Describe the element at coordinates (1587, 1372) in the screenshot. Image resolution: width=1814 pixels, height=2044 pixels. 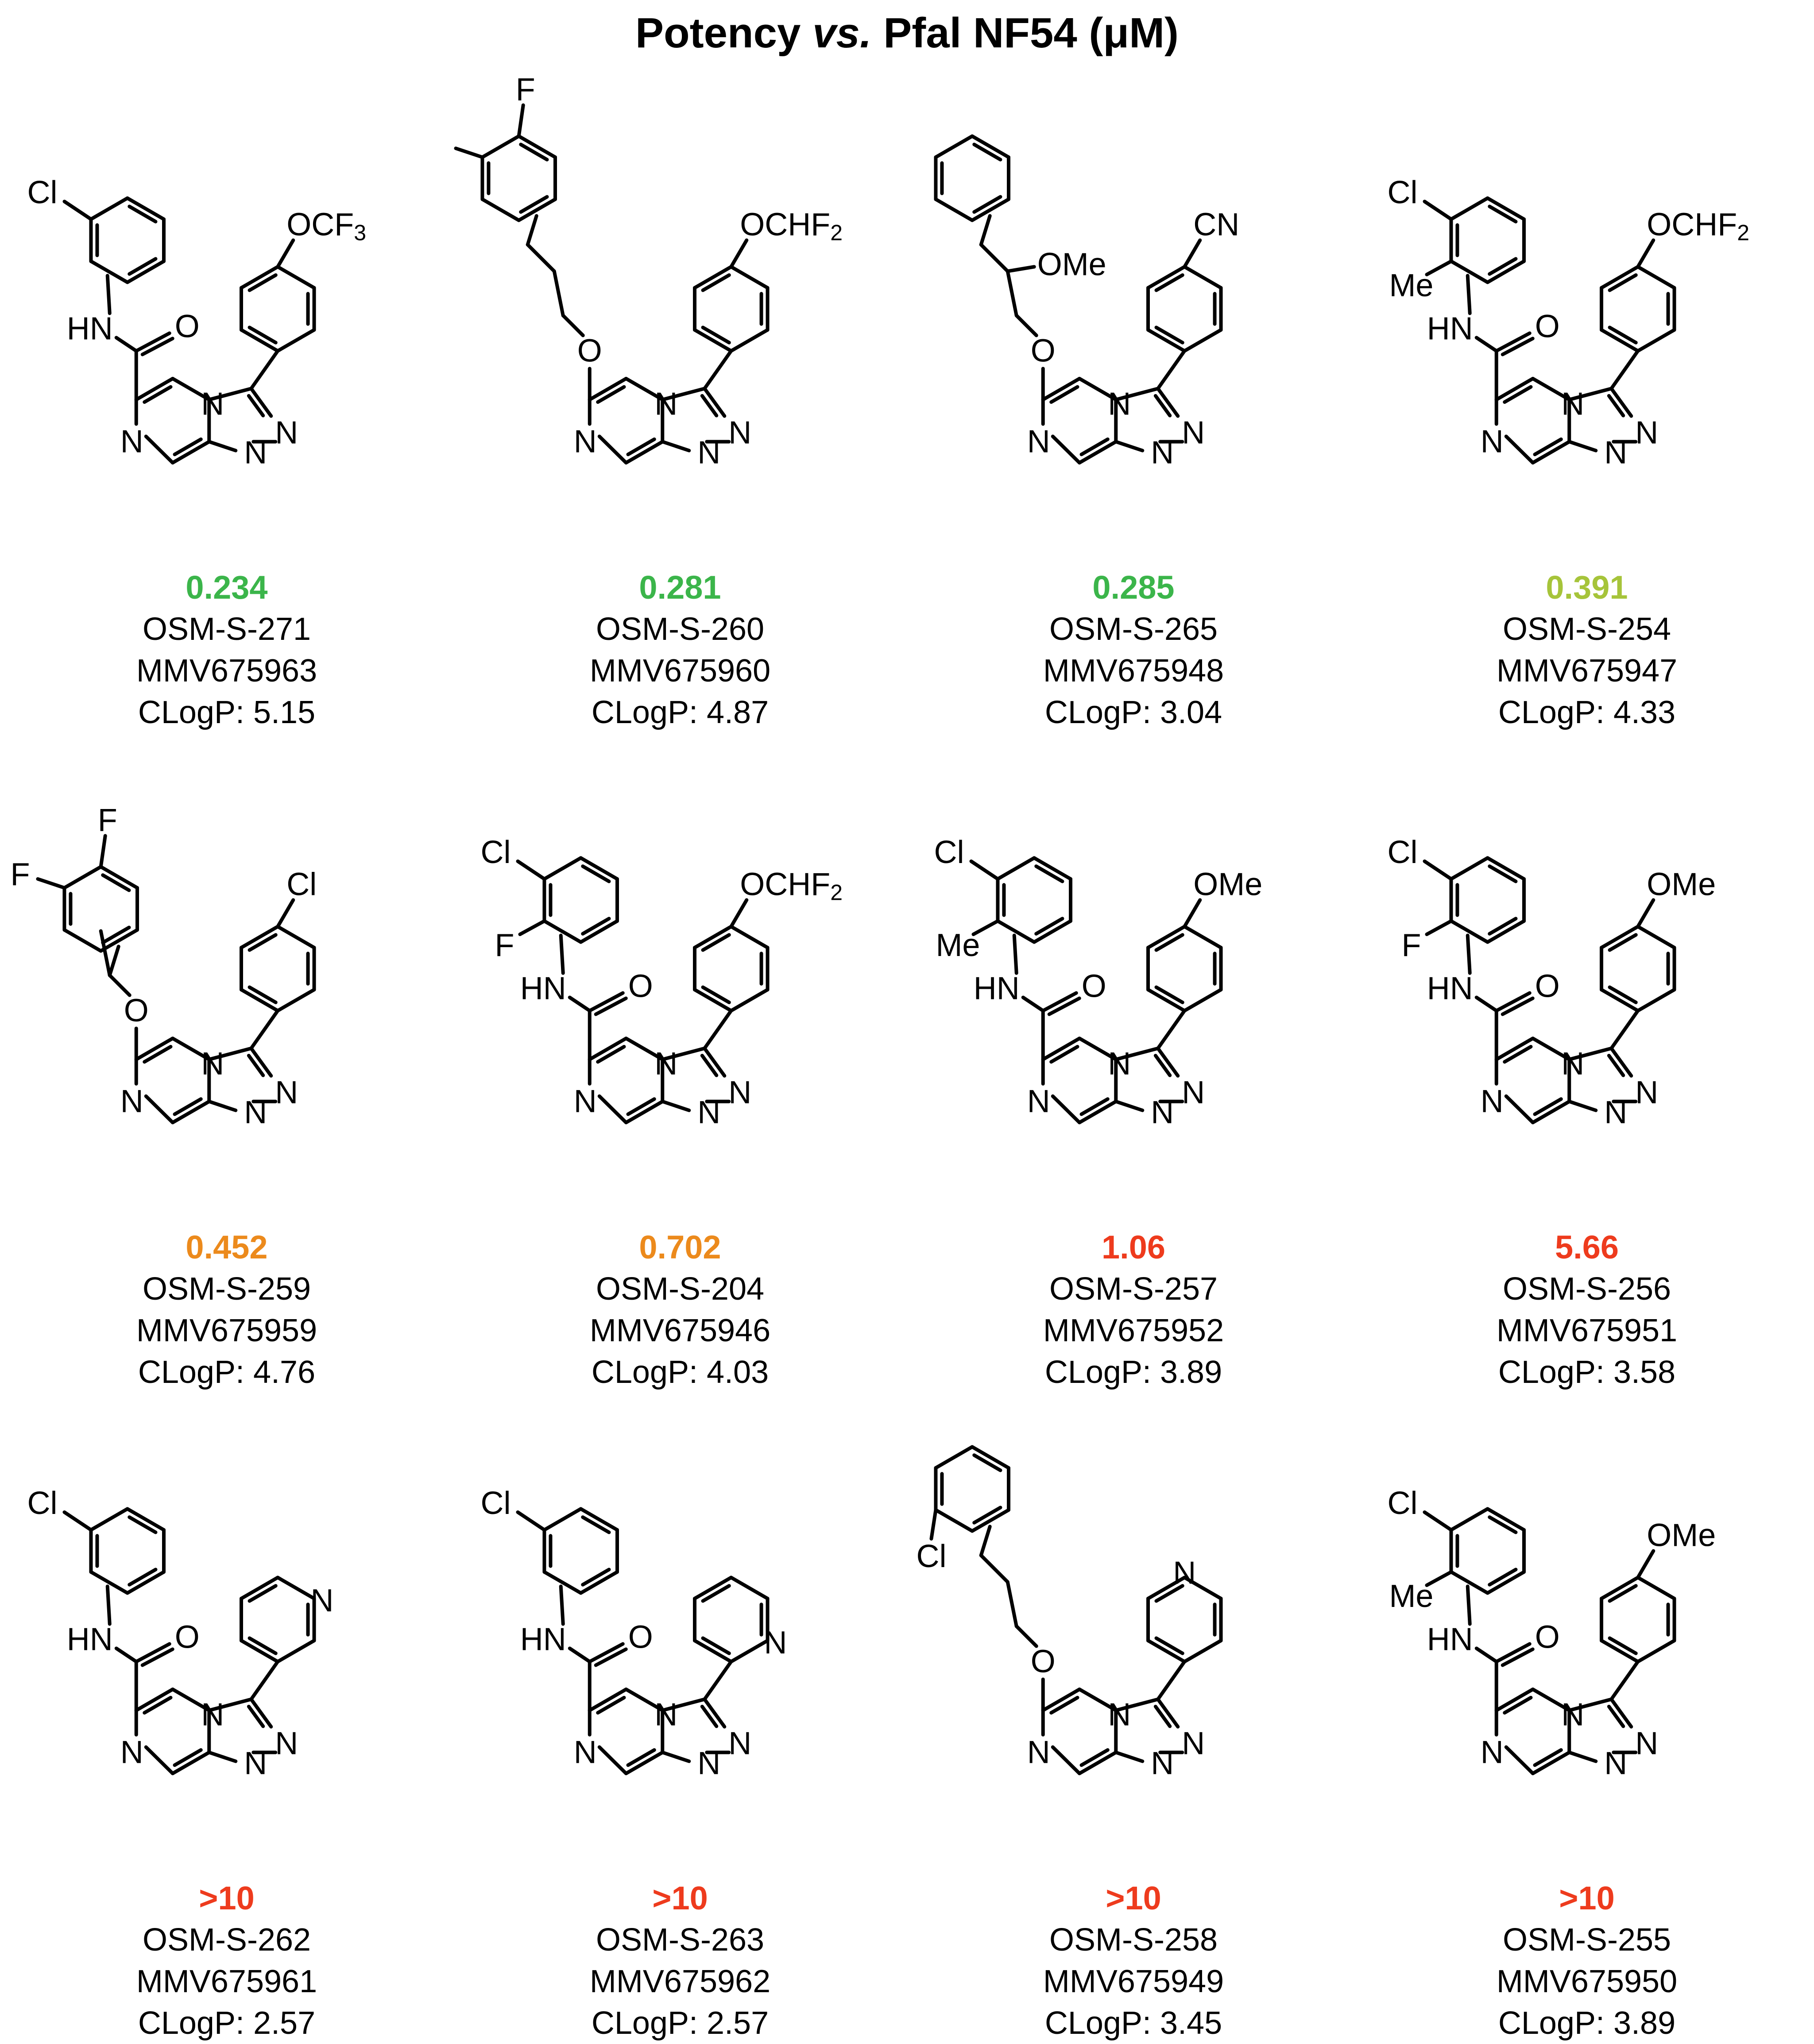
I see `clogp-value: CLogP: 3.58` at that location.